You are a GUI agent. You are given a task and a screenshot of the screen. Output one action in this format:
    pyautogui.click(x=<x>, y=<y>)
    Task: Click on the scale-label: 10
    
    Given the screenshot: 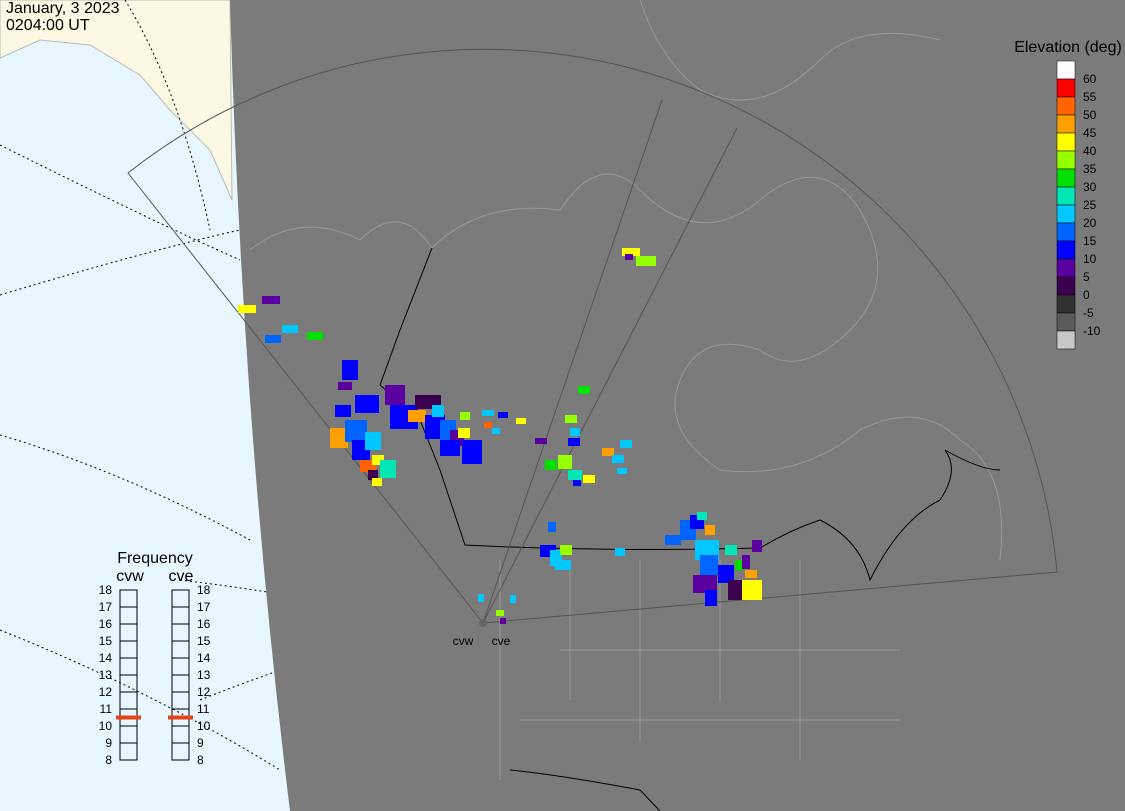 What is the action you would take?
    pyautogui.click(x=1090, y=259)
    